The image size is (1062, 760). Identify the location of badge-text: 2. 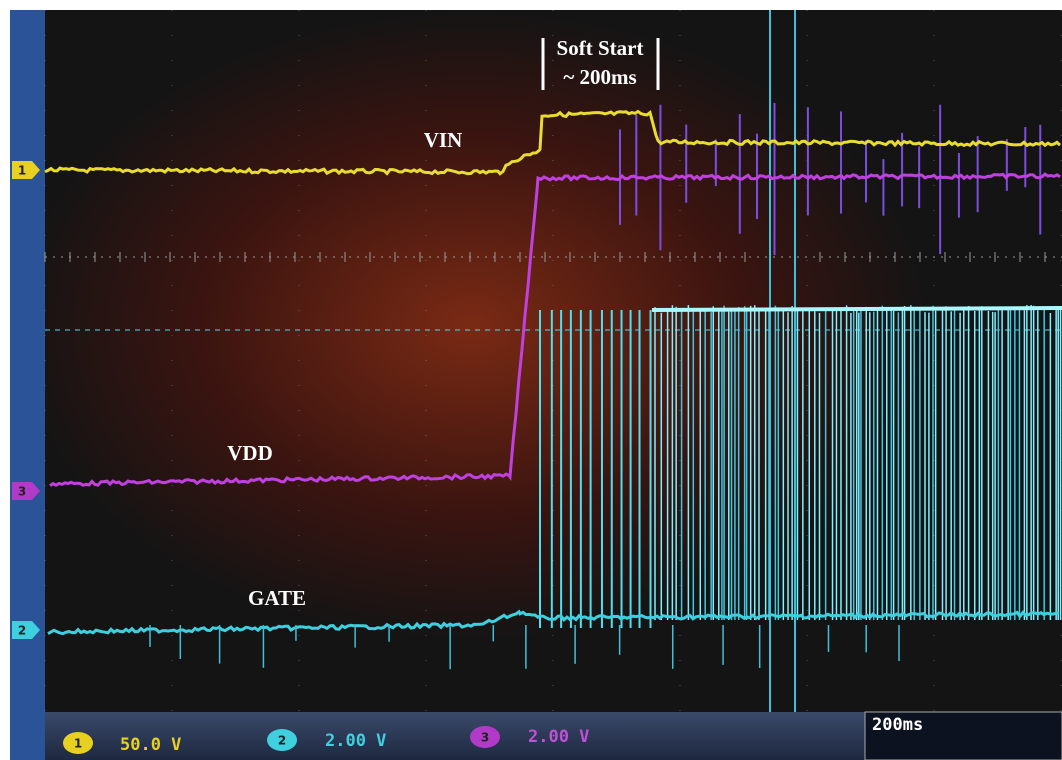
(282, 741).